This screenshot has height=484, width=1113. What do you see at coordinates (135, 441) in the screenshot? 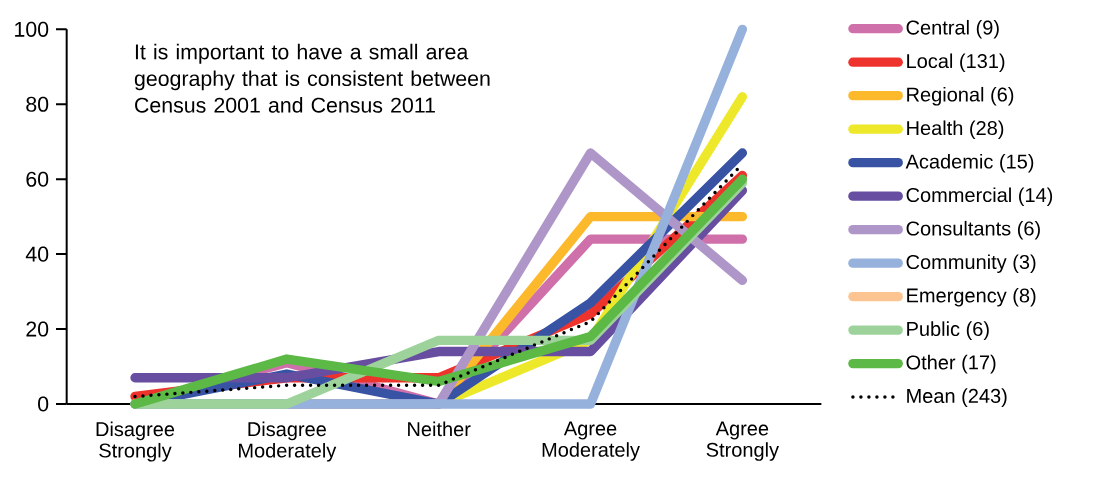
I see `x-tick-label: Disagree Strongly` at bounding box center [135, 441].